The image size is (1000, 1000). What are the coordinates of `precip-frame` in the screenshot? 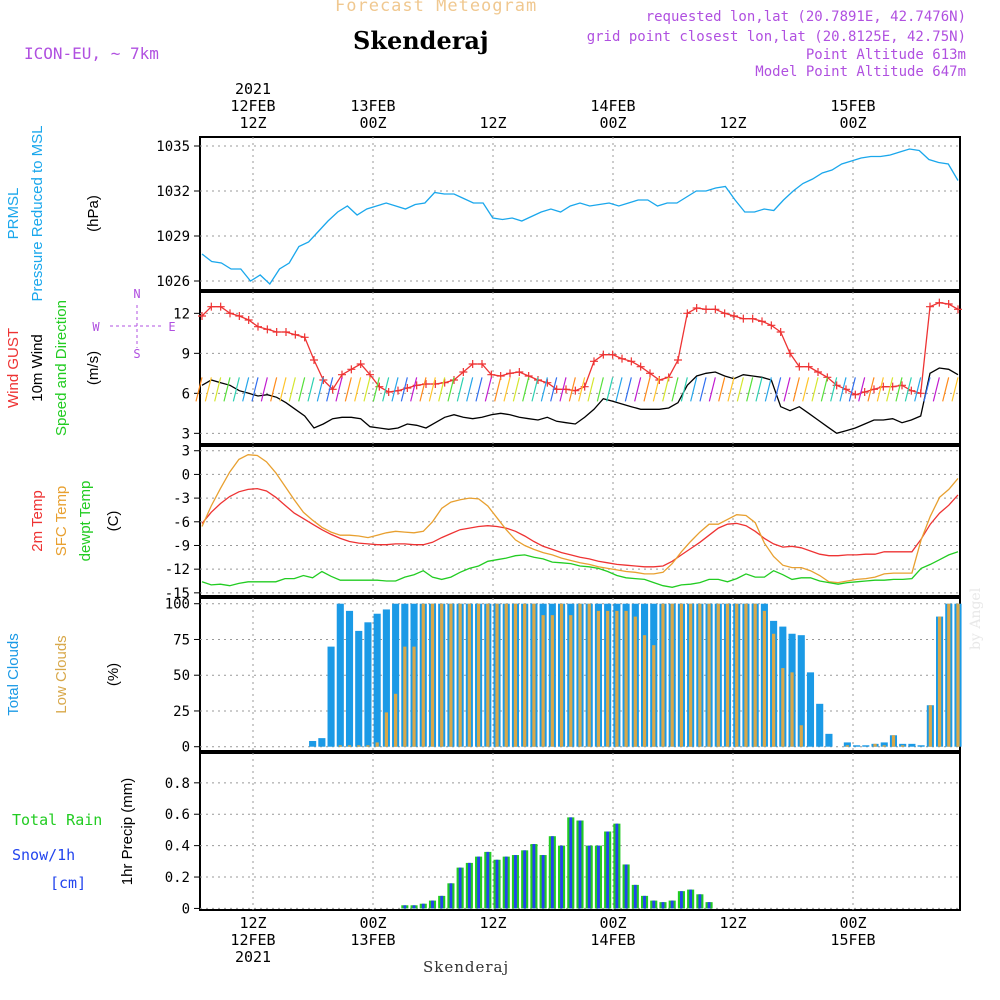 It's located at (580, 831).